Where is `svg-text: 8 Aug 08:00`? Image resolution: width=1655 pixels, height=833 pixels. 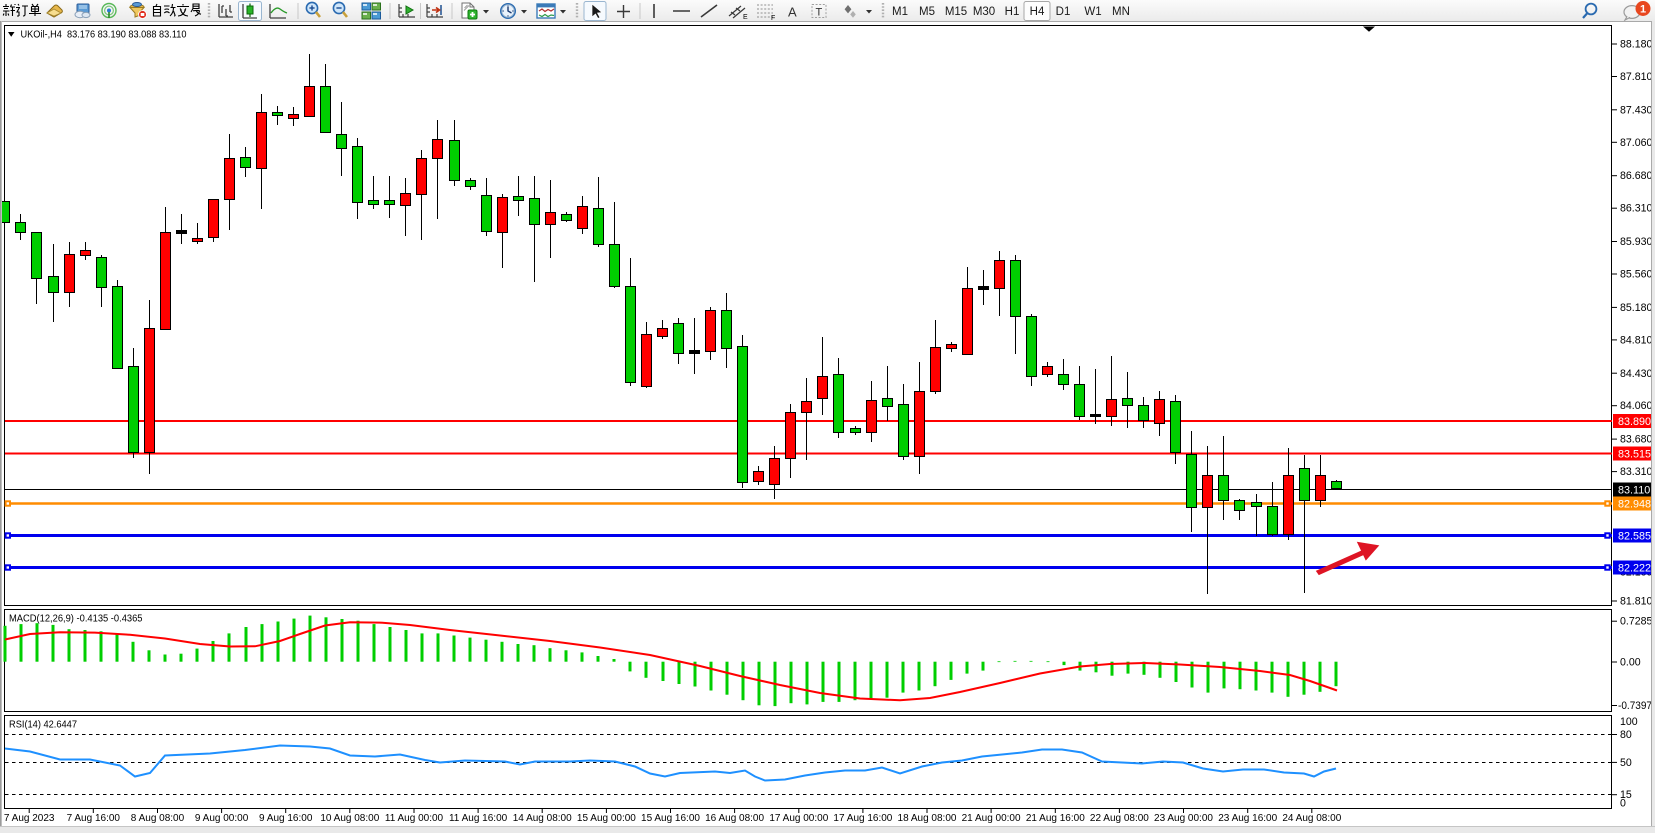 svg-text: 8 Aug 08:00 is located at coordinates (158, 818).